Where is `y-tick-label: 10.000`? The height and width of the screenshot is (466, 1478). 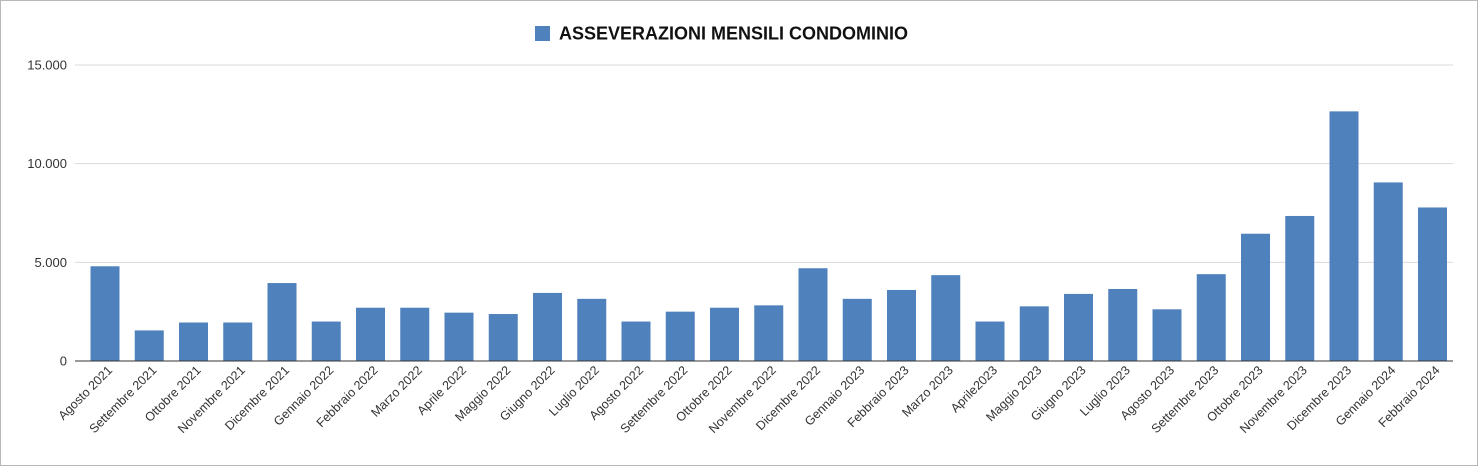
y-tick-label: 10.000 is located at coordinates (47, 163).